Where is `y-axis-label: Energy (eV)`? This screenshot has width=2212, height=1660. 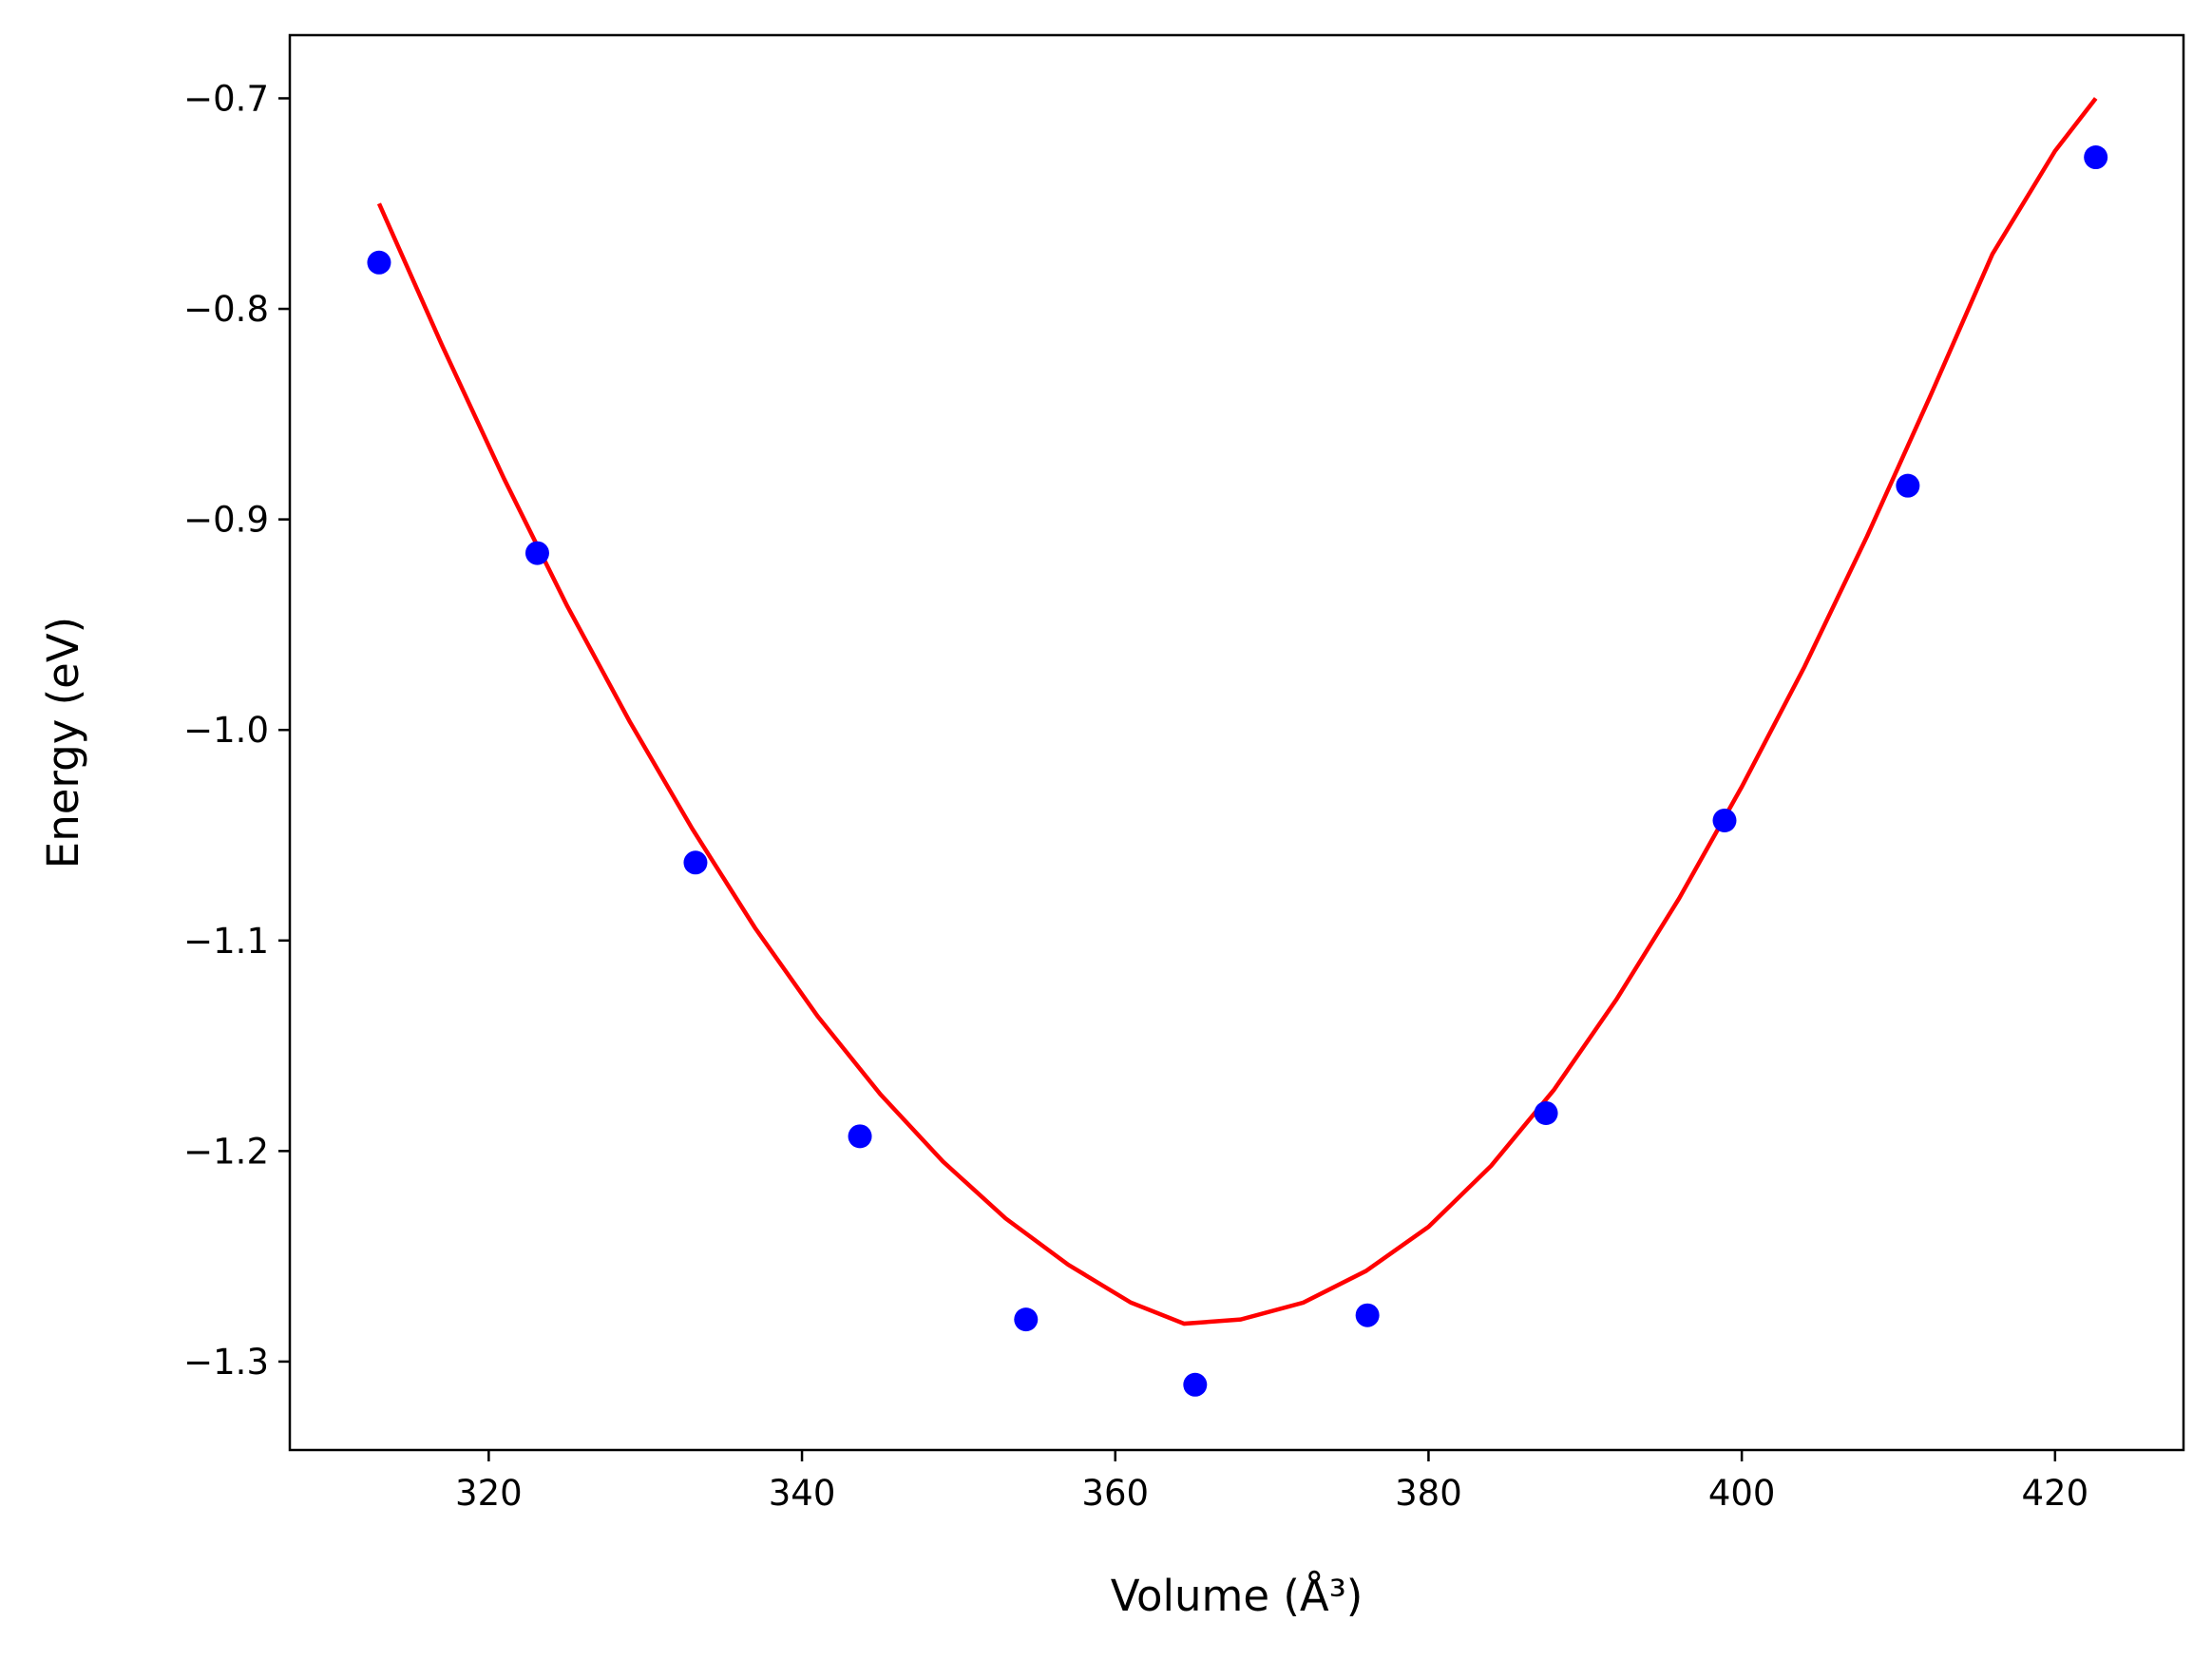
y-axis-label: Energy (eV) is located at coordinates (63, 742).